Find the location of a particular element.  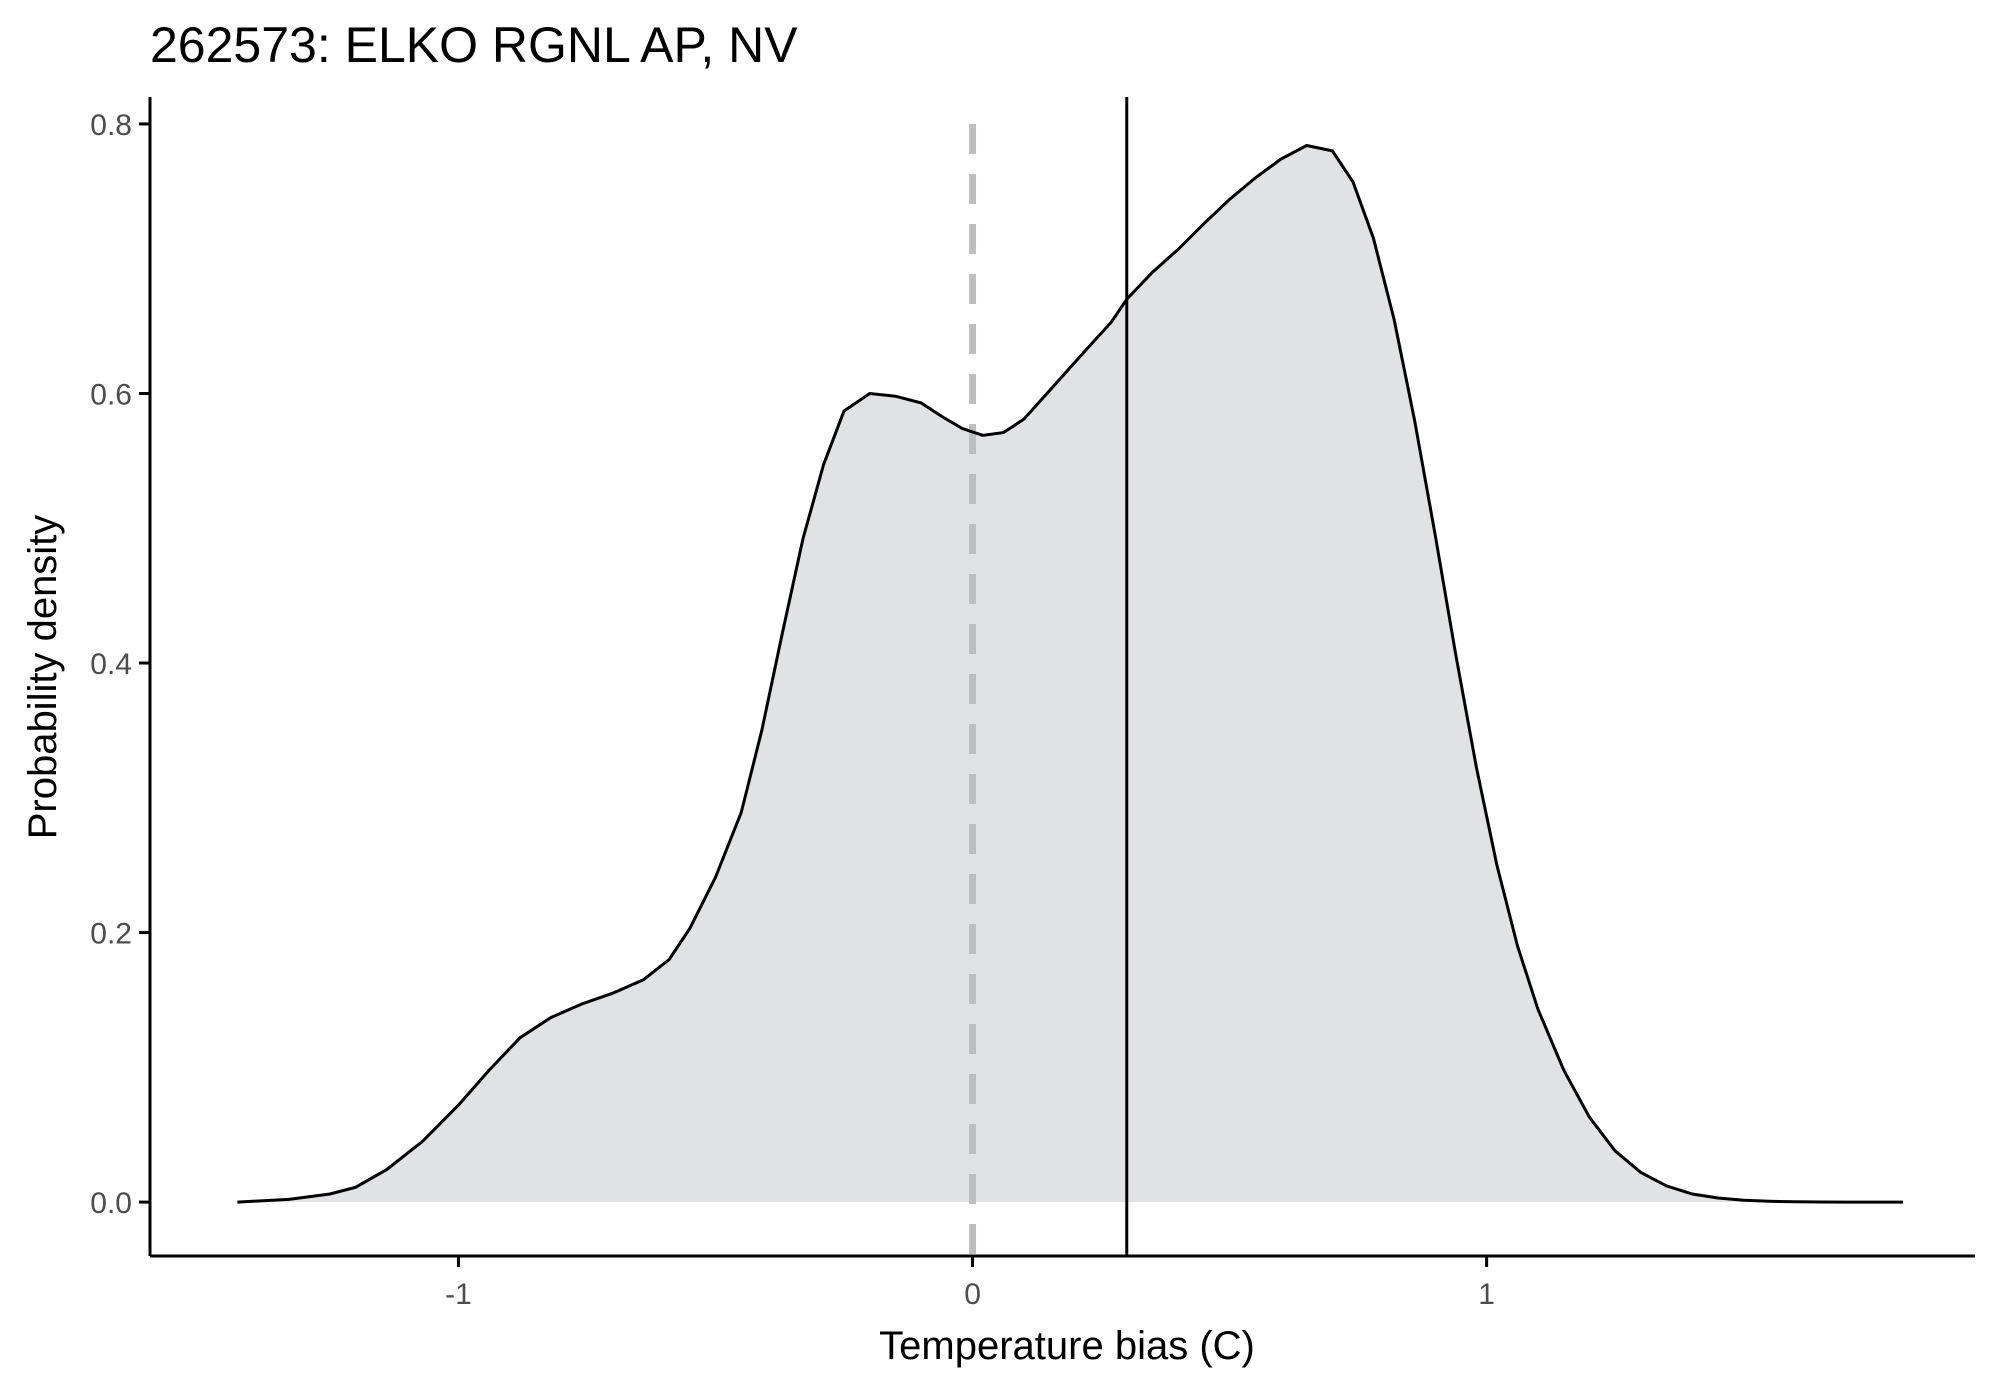

x-tick-label: 1 is located at coordinates (1486, 1294).